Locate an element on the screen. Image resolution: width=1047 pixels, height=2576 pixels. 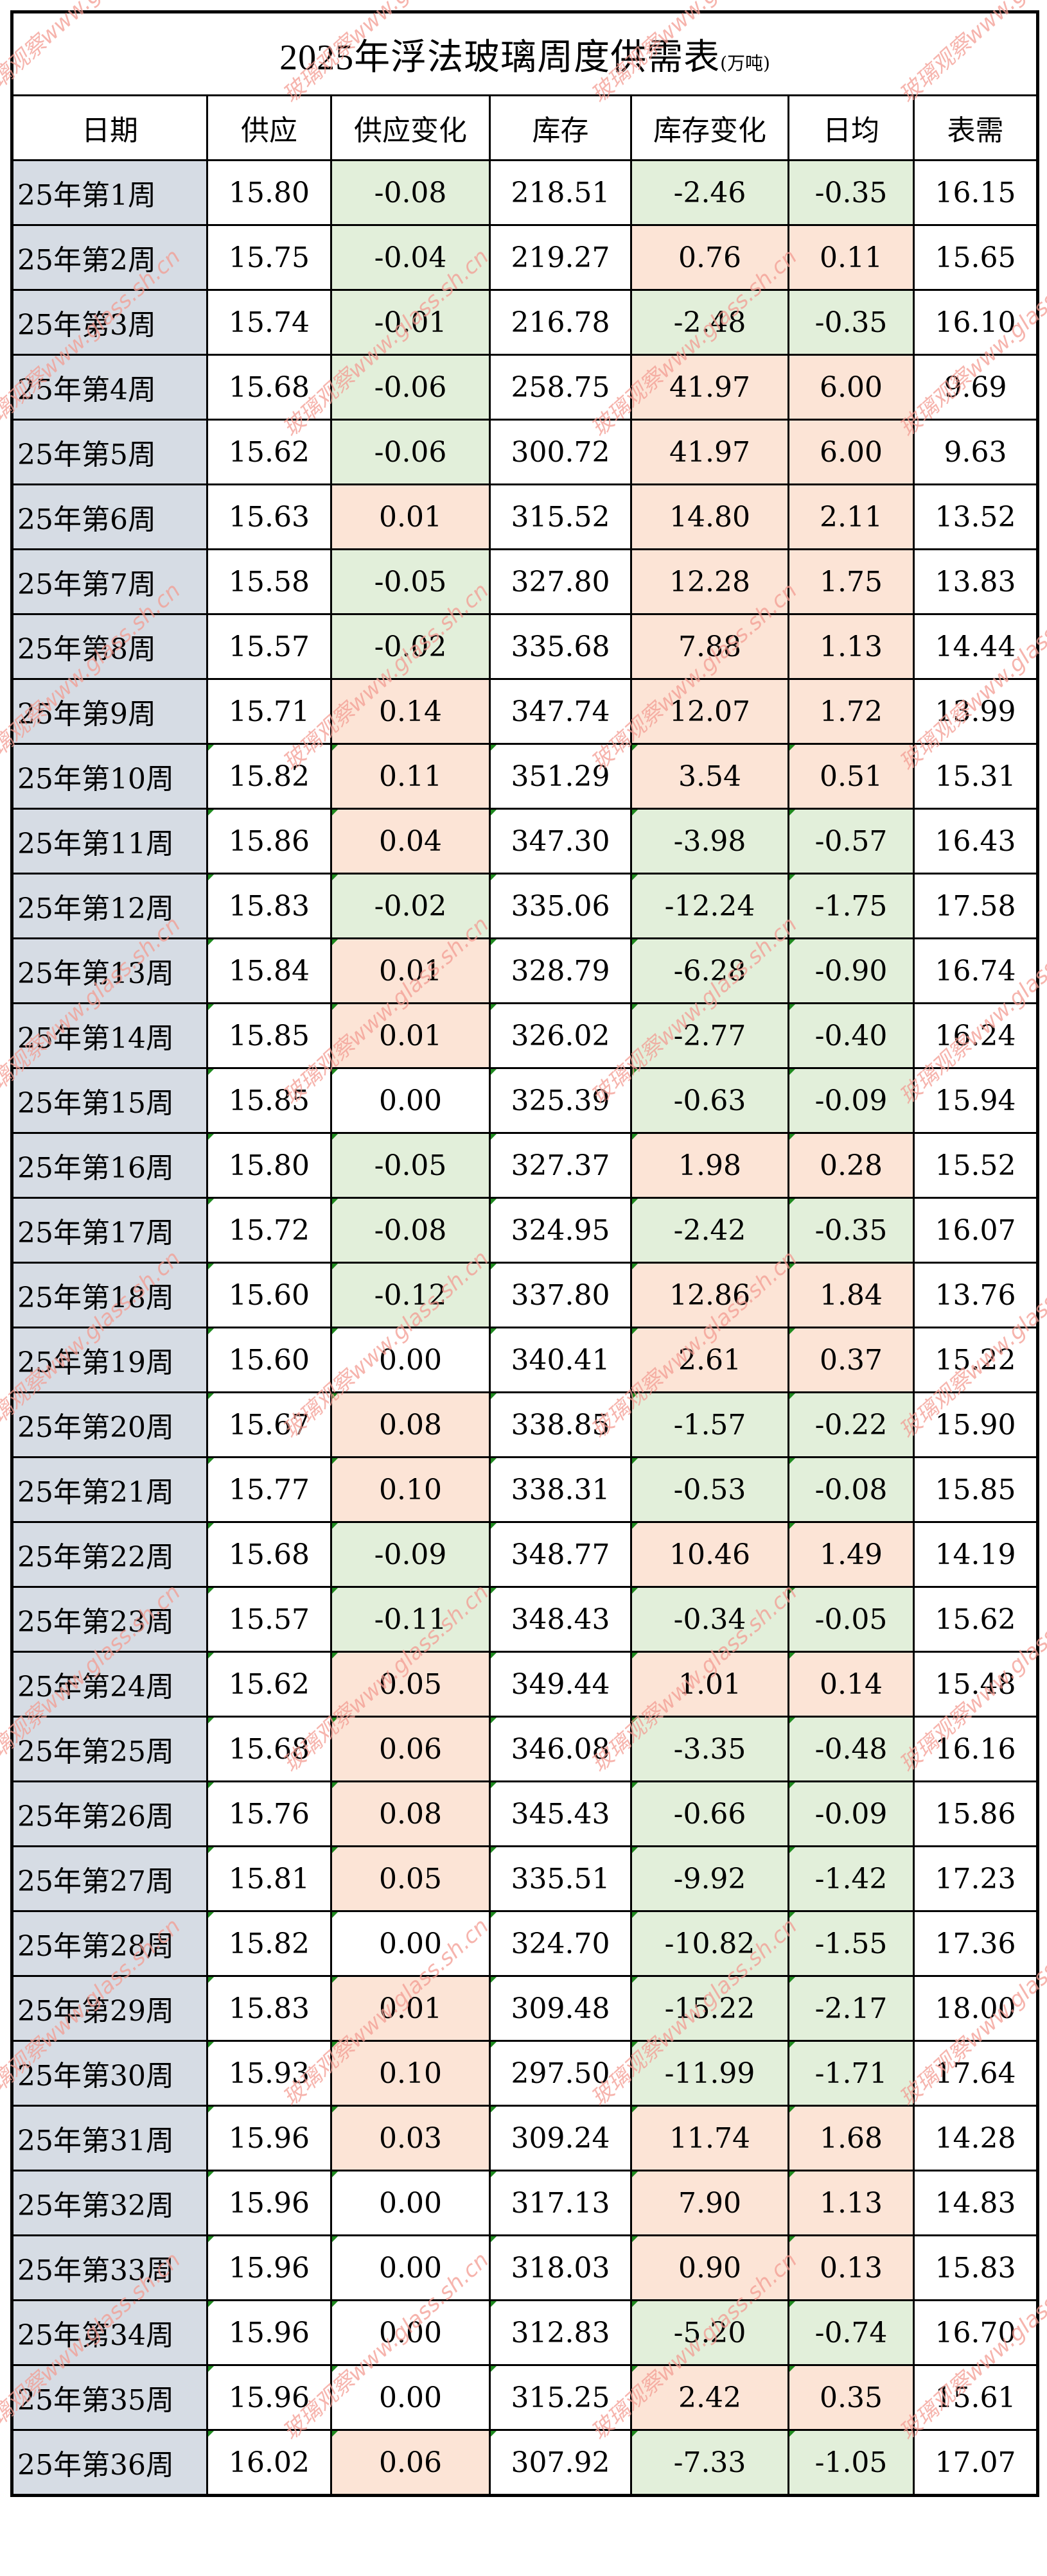
cell-inventory: 297.50 is located at coordinates (560, 2073).